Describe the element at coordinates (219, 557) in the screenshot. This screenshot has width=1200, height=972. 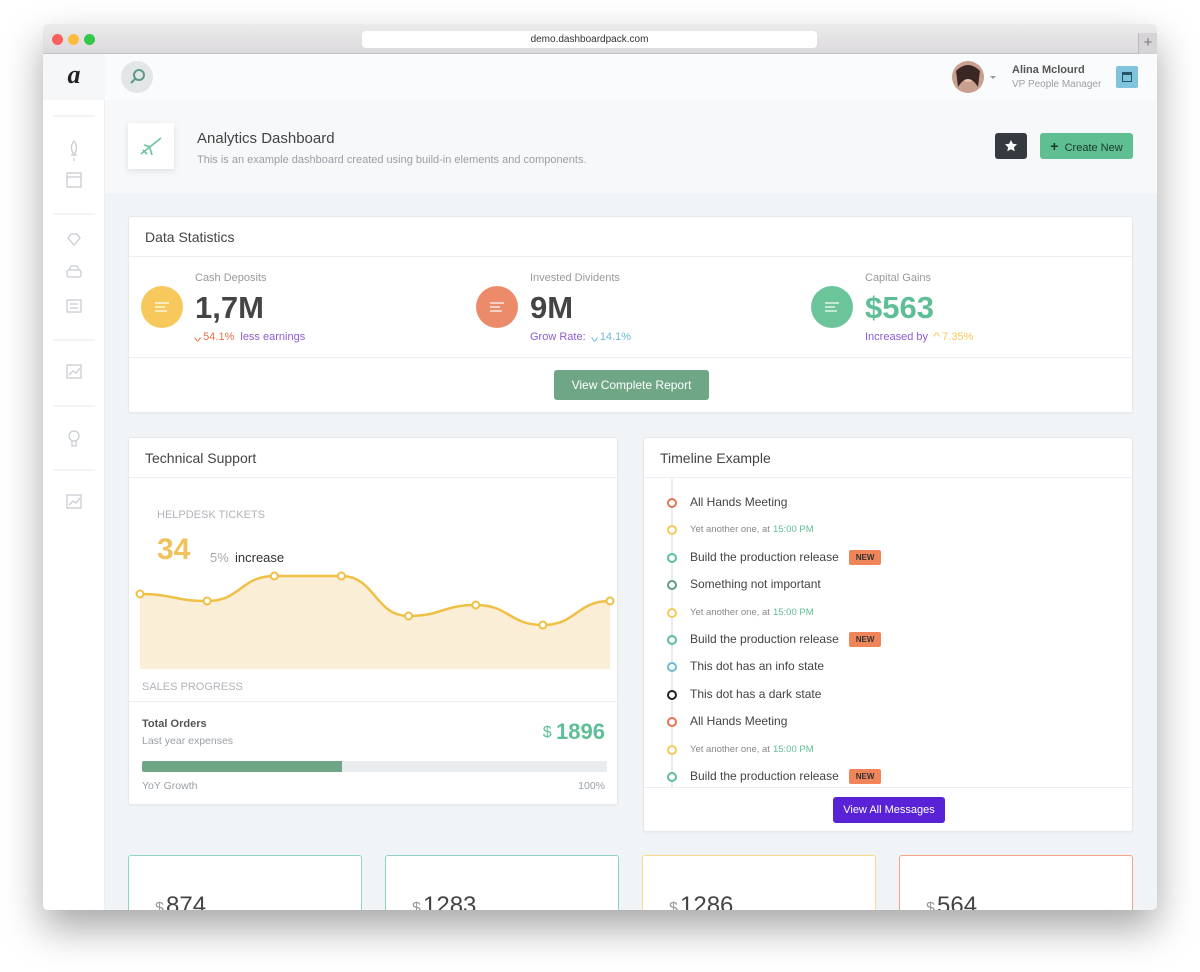
I see `tickets-change: 5%` at that location.